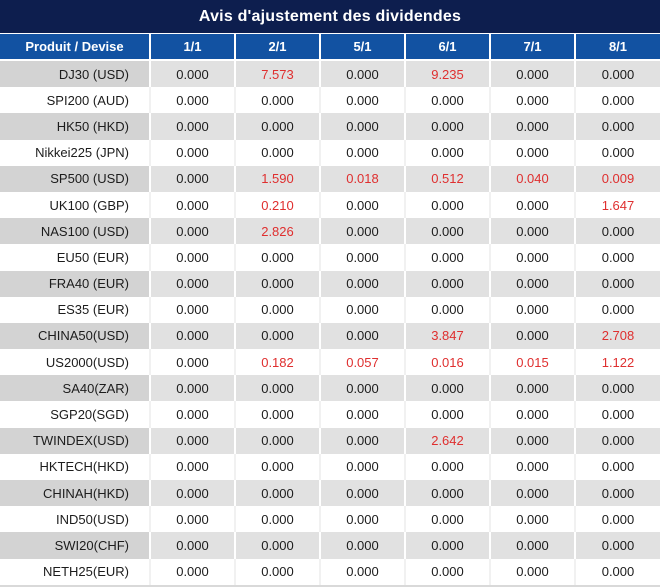 The image size is (660, 587). Describe the element at coordinates (74, 178) in the screenshot. I see `product-cell: SP500 (USD)` at that location.